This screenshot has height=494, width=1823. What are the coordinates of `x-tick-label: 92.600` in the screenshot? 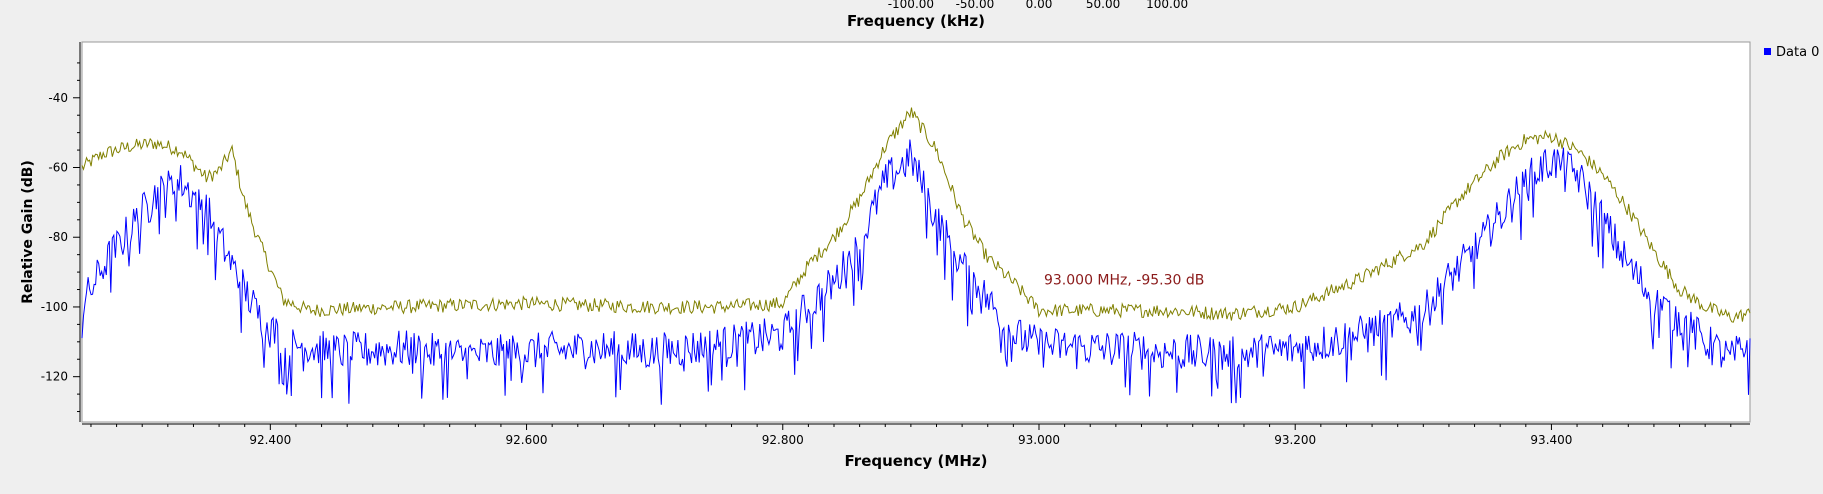 It's located at (527, 440).